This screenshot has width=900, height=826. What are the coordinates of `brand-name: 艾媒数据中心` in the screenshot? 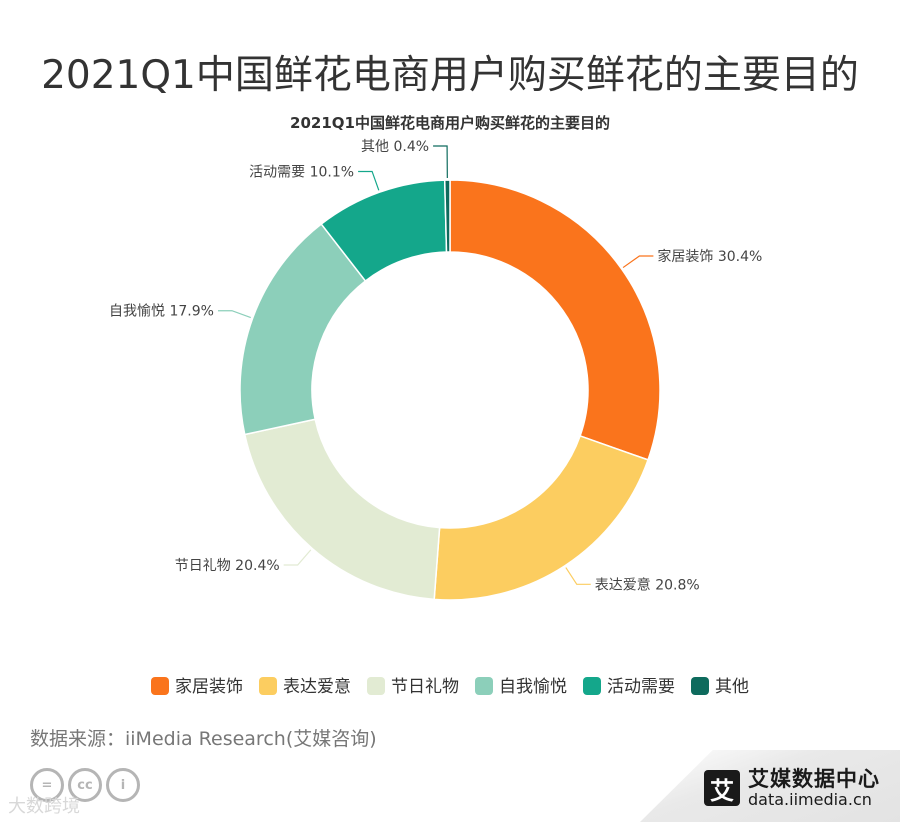 It's located at (814, 779).